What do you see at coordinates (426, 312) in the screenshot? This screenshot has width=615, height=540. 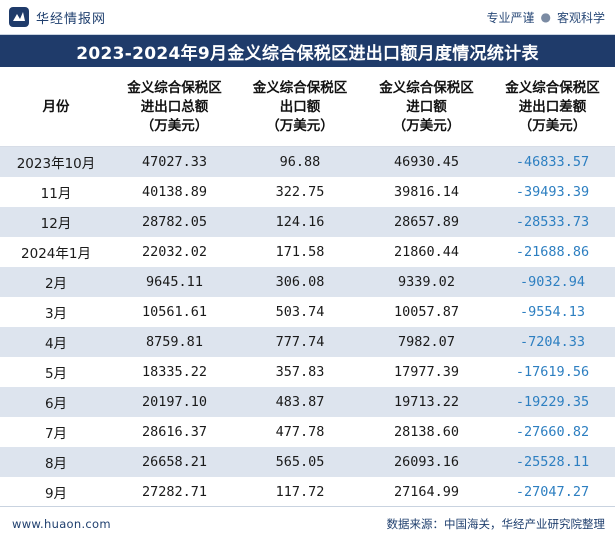 I see `cell-import: 10057.87` at bounding box center [426, 312].